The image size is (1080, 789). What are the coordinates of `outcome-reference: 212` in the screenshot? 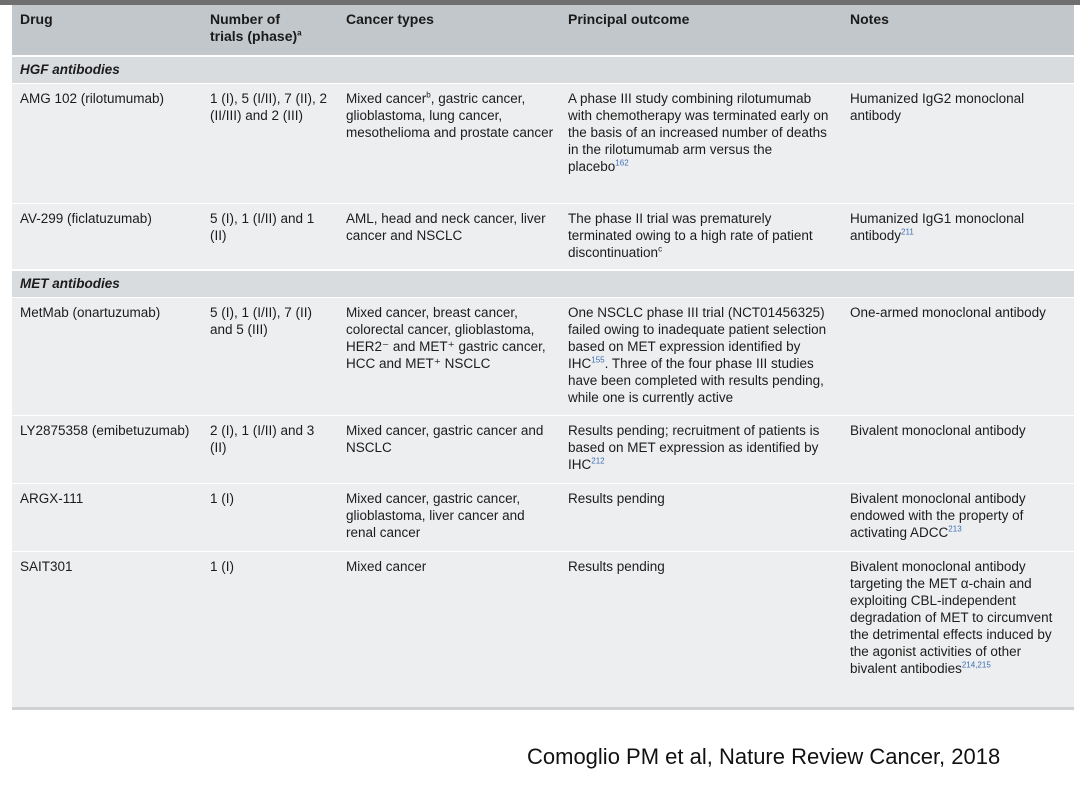 It's located at (598, 461).